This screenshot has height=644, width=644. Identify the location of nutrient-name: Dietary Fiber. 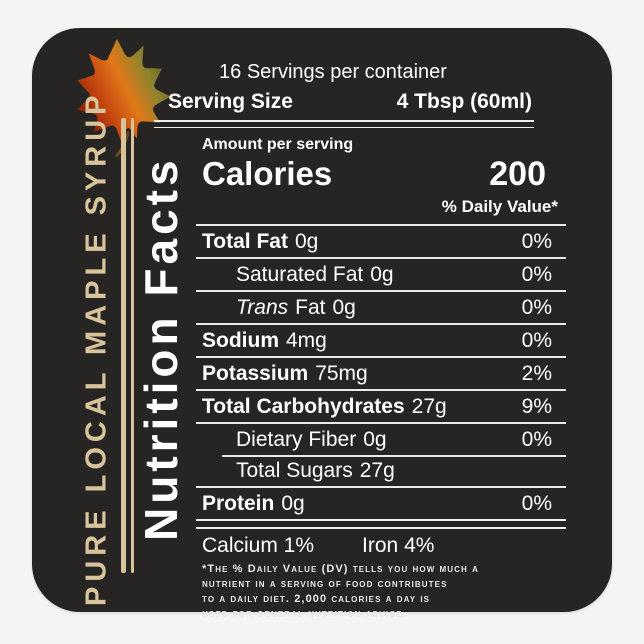
(296, 439).